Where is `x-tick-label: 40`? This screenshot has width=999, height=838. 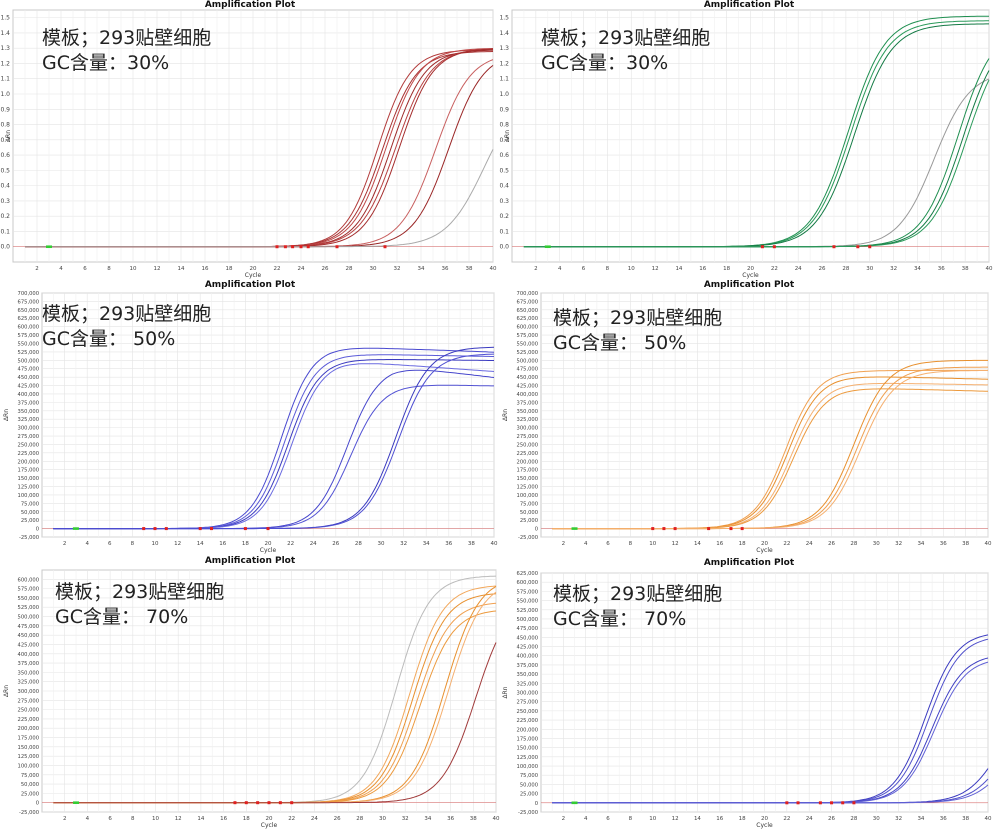 x-tick-label: 40 is located at coordinates (989, 269).